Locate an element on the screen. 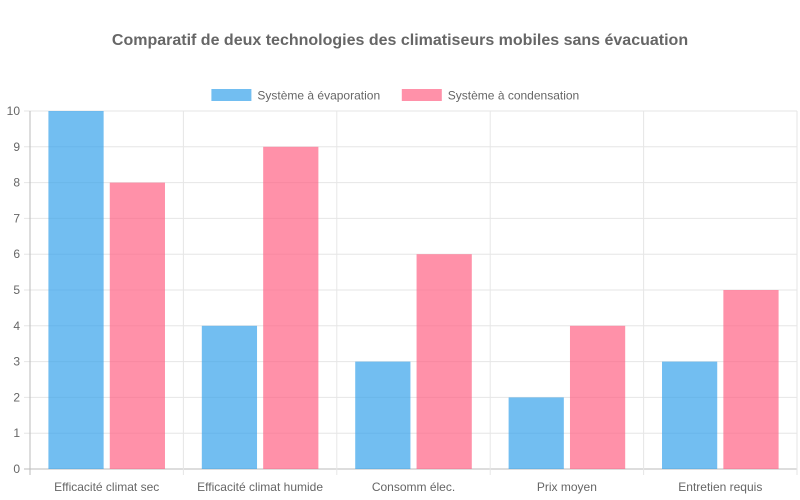  y-tick-label: 5 is located at coordinates (16, 290).